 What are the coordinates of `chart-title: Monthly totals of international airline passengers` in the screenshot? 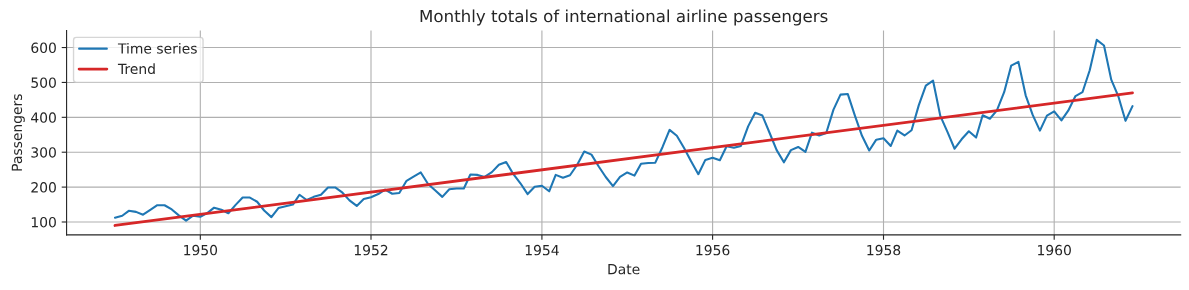 It's located at (624, 17).